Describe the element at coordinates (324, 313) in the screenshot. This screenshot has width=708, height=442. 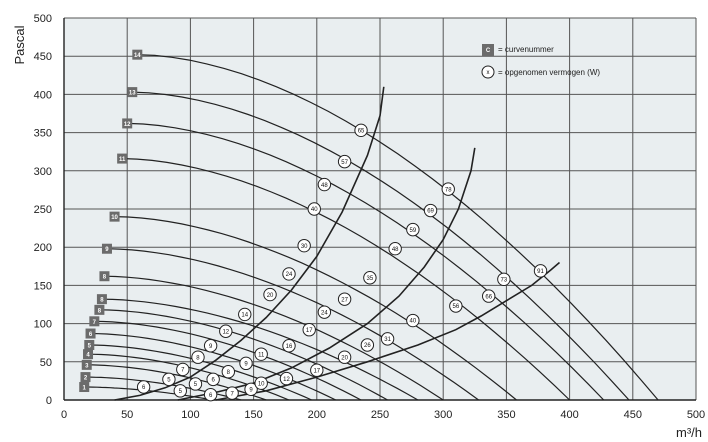
I see `power-marker-label-1-8: 24` at that location.